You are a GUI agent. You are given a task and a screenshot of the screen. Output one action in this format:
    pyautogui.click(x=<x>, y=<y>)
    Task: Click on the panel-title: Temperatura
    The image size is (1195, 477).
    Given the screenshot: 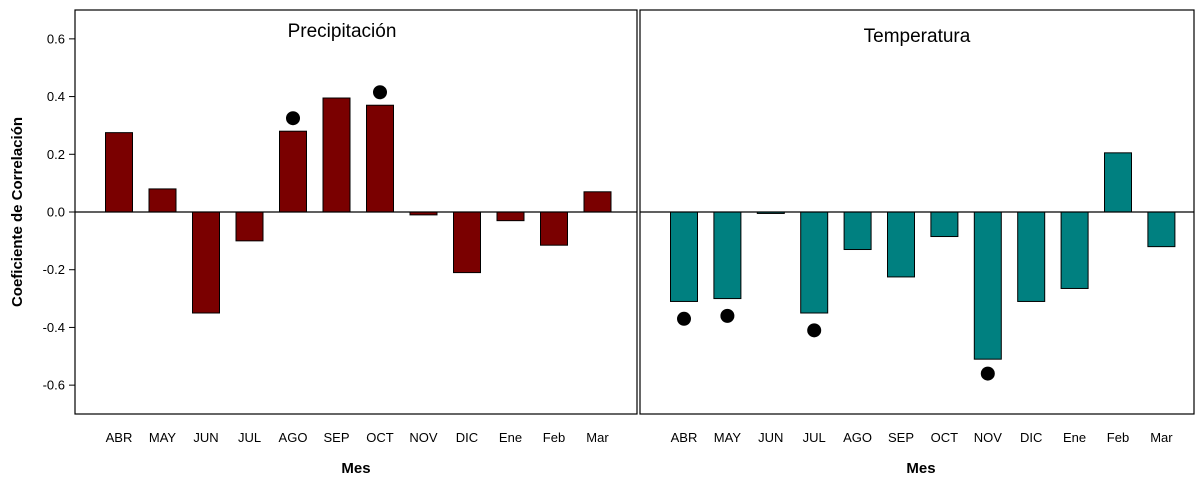 What is the action you would take?
    pyautogui.click(x=917, y=36)
    